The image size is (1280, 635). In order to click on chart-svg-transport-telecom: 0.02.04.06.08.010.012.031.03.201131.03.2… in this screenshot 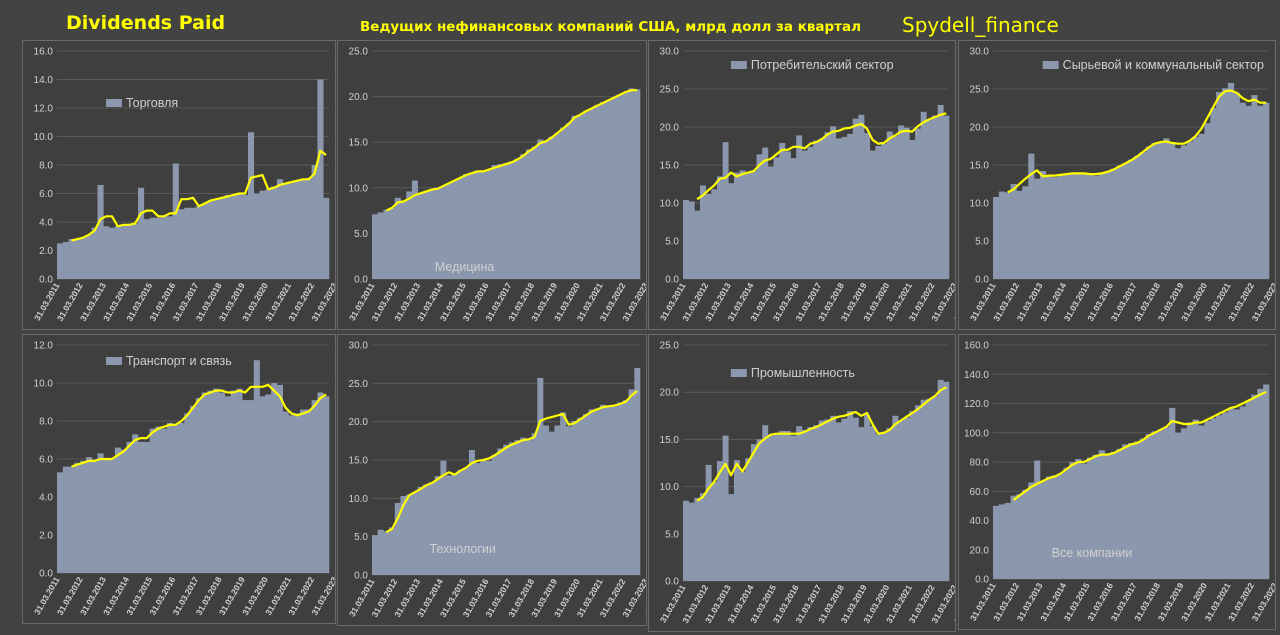, I will do `click(183, 479)`.